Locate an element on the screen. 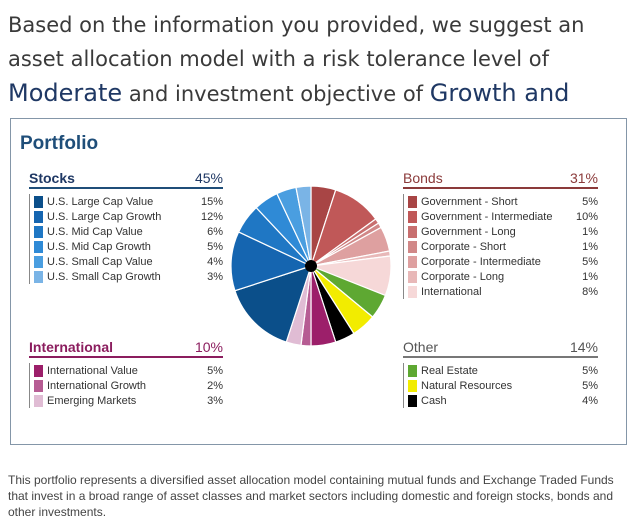 The image size is (640, 530). legend-value: 12% is located at coordinates (211, 216).